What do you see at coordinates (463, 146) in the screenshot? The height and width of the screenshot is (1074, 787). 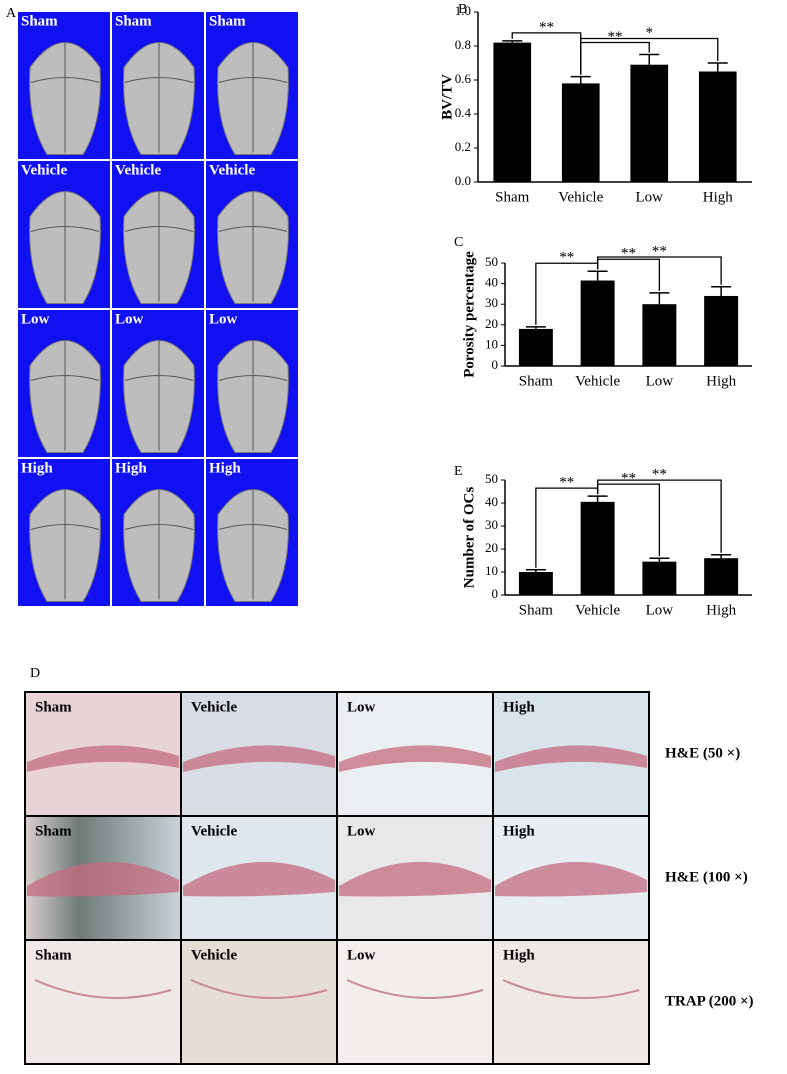 I see `y-tick-label: 0.2` at bounding box center [463, 146].